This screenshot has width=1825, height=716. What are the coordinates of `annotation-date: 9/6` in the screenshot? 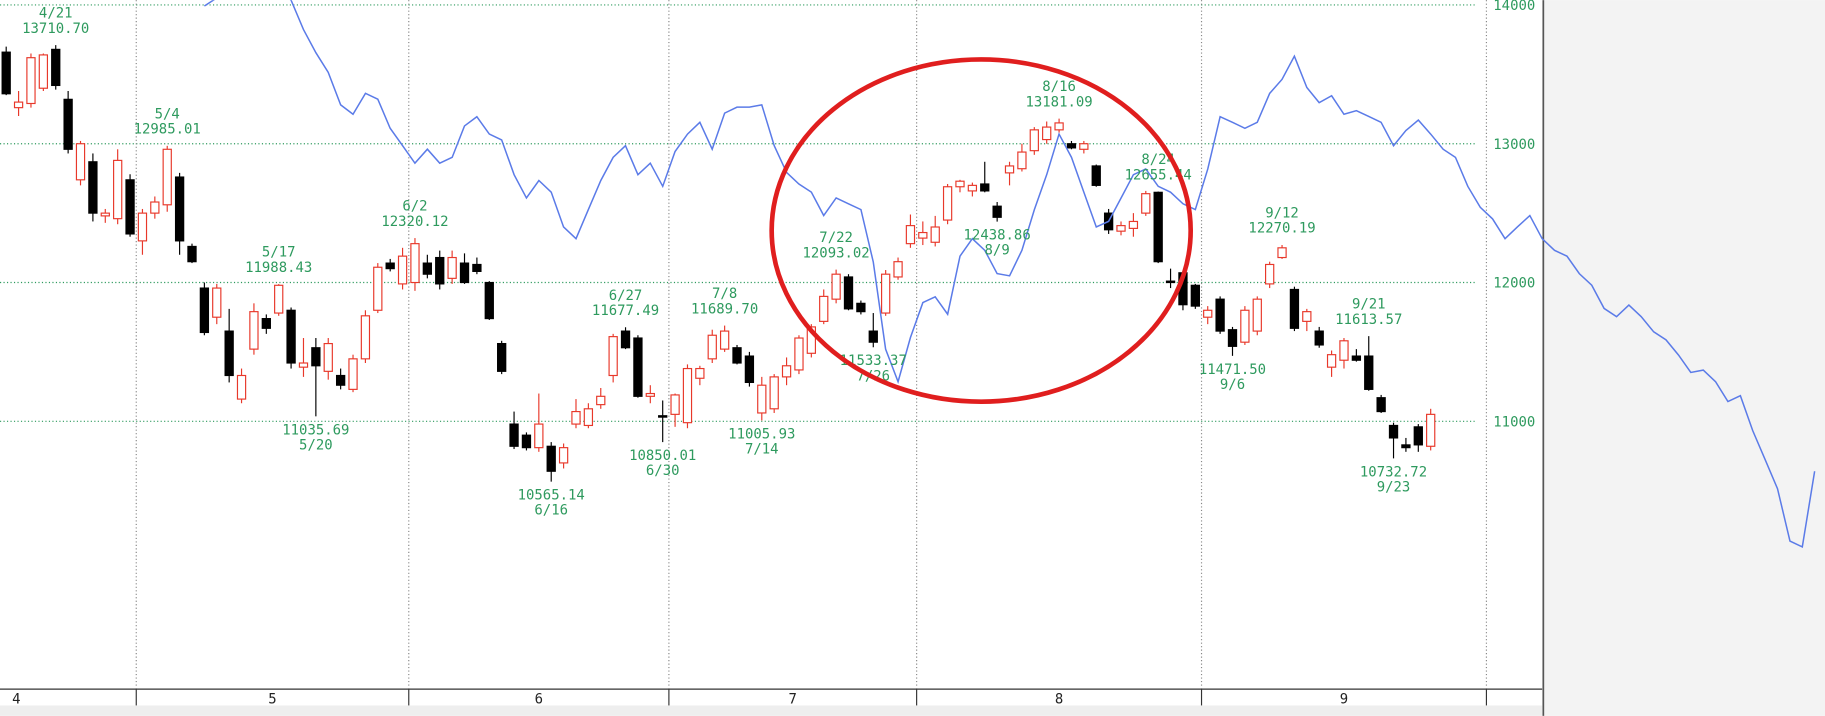 It's located at (1232, 385).